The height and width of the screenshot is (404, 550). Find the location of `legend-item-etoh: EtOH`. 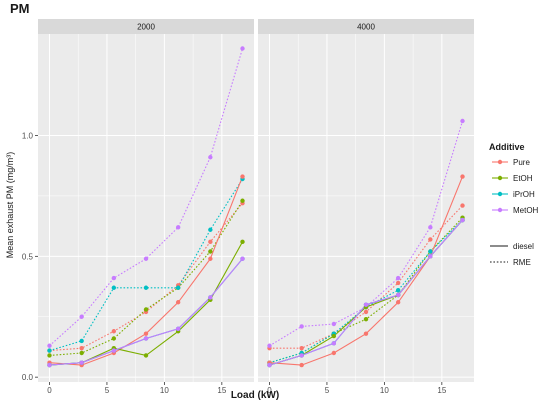

legend-item-etoh: EtOH is located at coordinates (512, 178).